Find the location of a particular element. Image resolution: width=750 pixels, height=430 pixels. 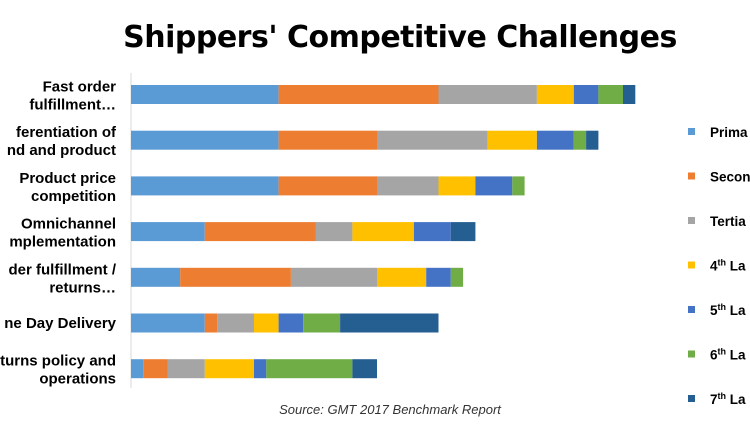

category-label: ferentiation of nd and product is located at coordinates (62, 141).